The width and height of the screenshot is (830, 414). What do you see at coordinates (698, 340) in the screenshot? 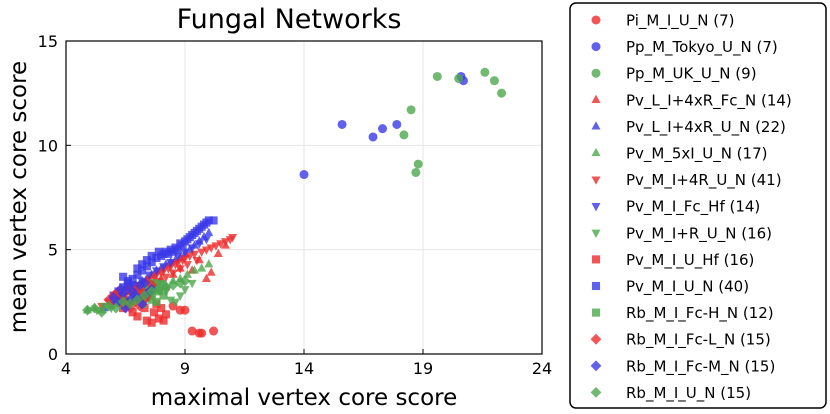
I see `legend-label: Rb_M_I_Fc-L_N (15)` at bounding box center [698, 340].